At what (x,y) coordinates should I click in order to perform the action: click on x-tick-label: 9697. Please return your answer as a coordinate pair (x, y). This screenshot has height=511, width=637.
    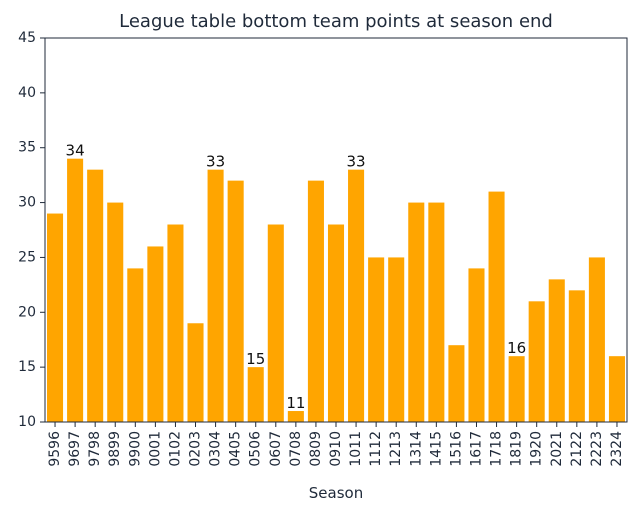
    Looking at the image, I should click on (75, 449).